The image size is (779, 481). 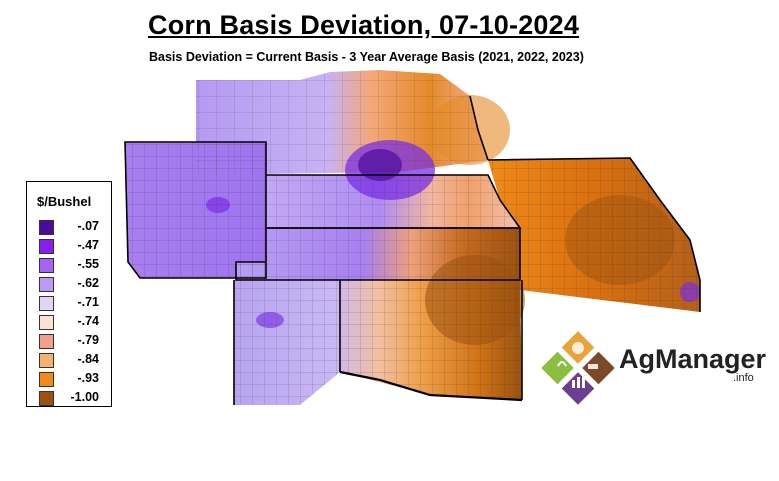 I want to click on legend-label: -.71, so click(x=88, y=302).